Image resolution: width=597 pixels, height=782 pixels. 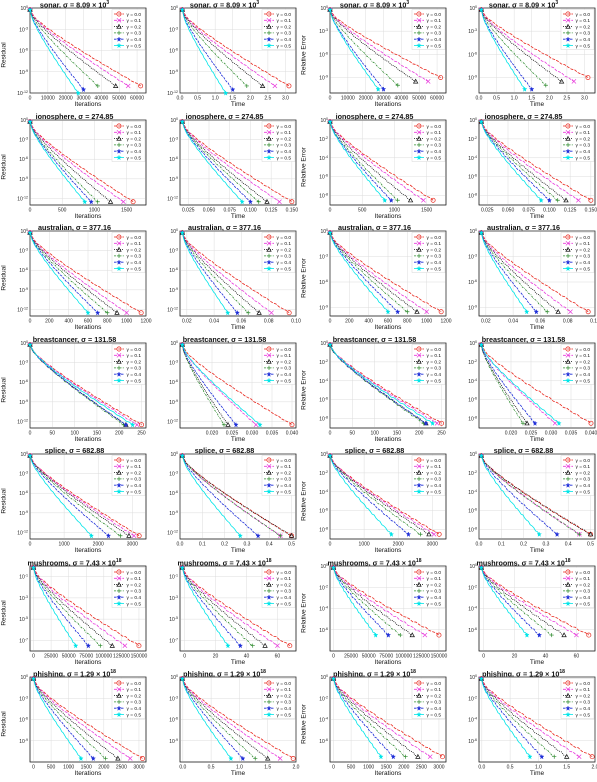 I want to click on chart-title: splice, σ = 682.88, so click(x=224, y=450).